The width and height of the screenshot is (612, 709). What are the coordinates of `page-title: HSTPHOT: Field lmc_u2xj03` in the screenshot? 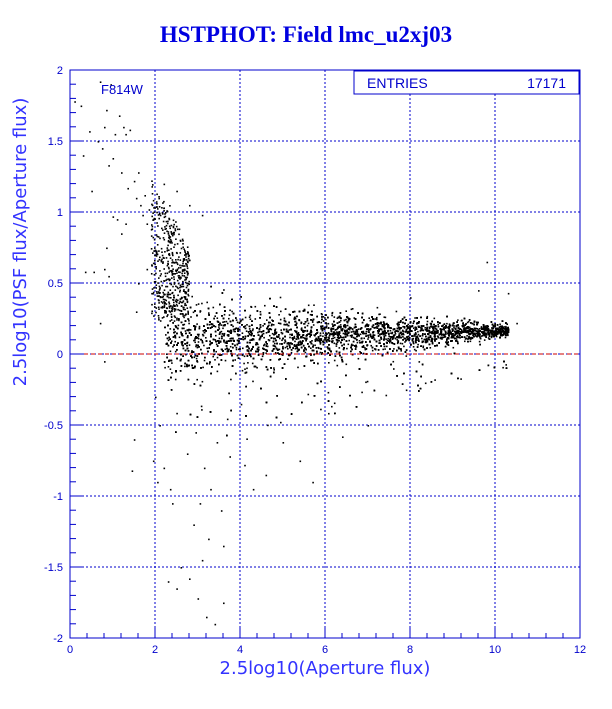 It's located at (306, 34).